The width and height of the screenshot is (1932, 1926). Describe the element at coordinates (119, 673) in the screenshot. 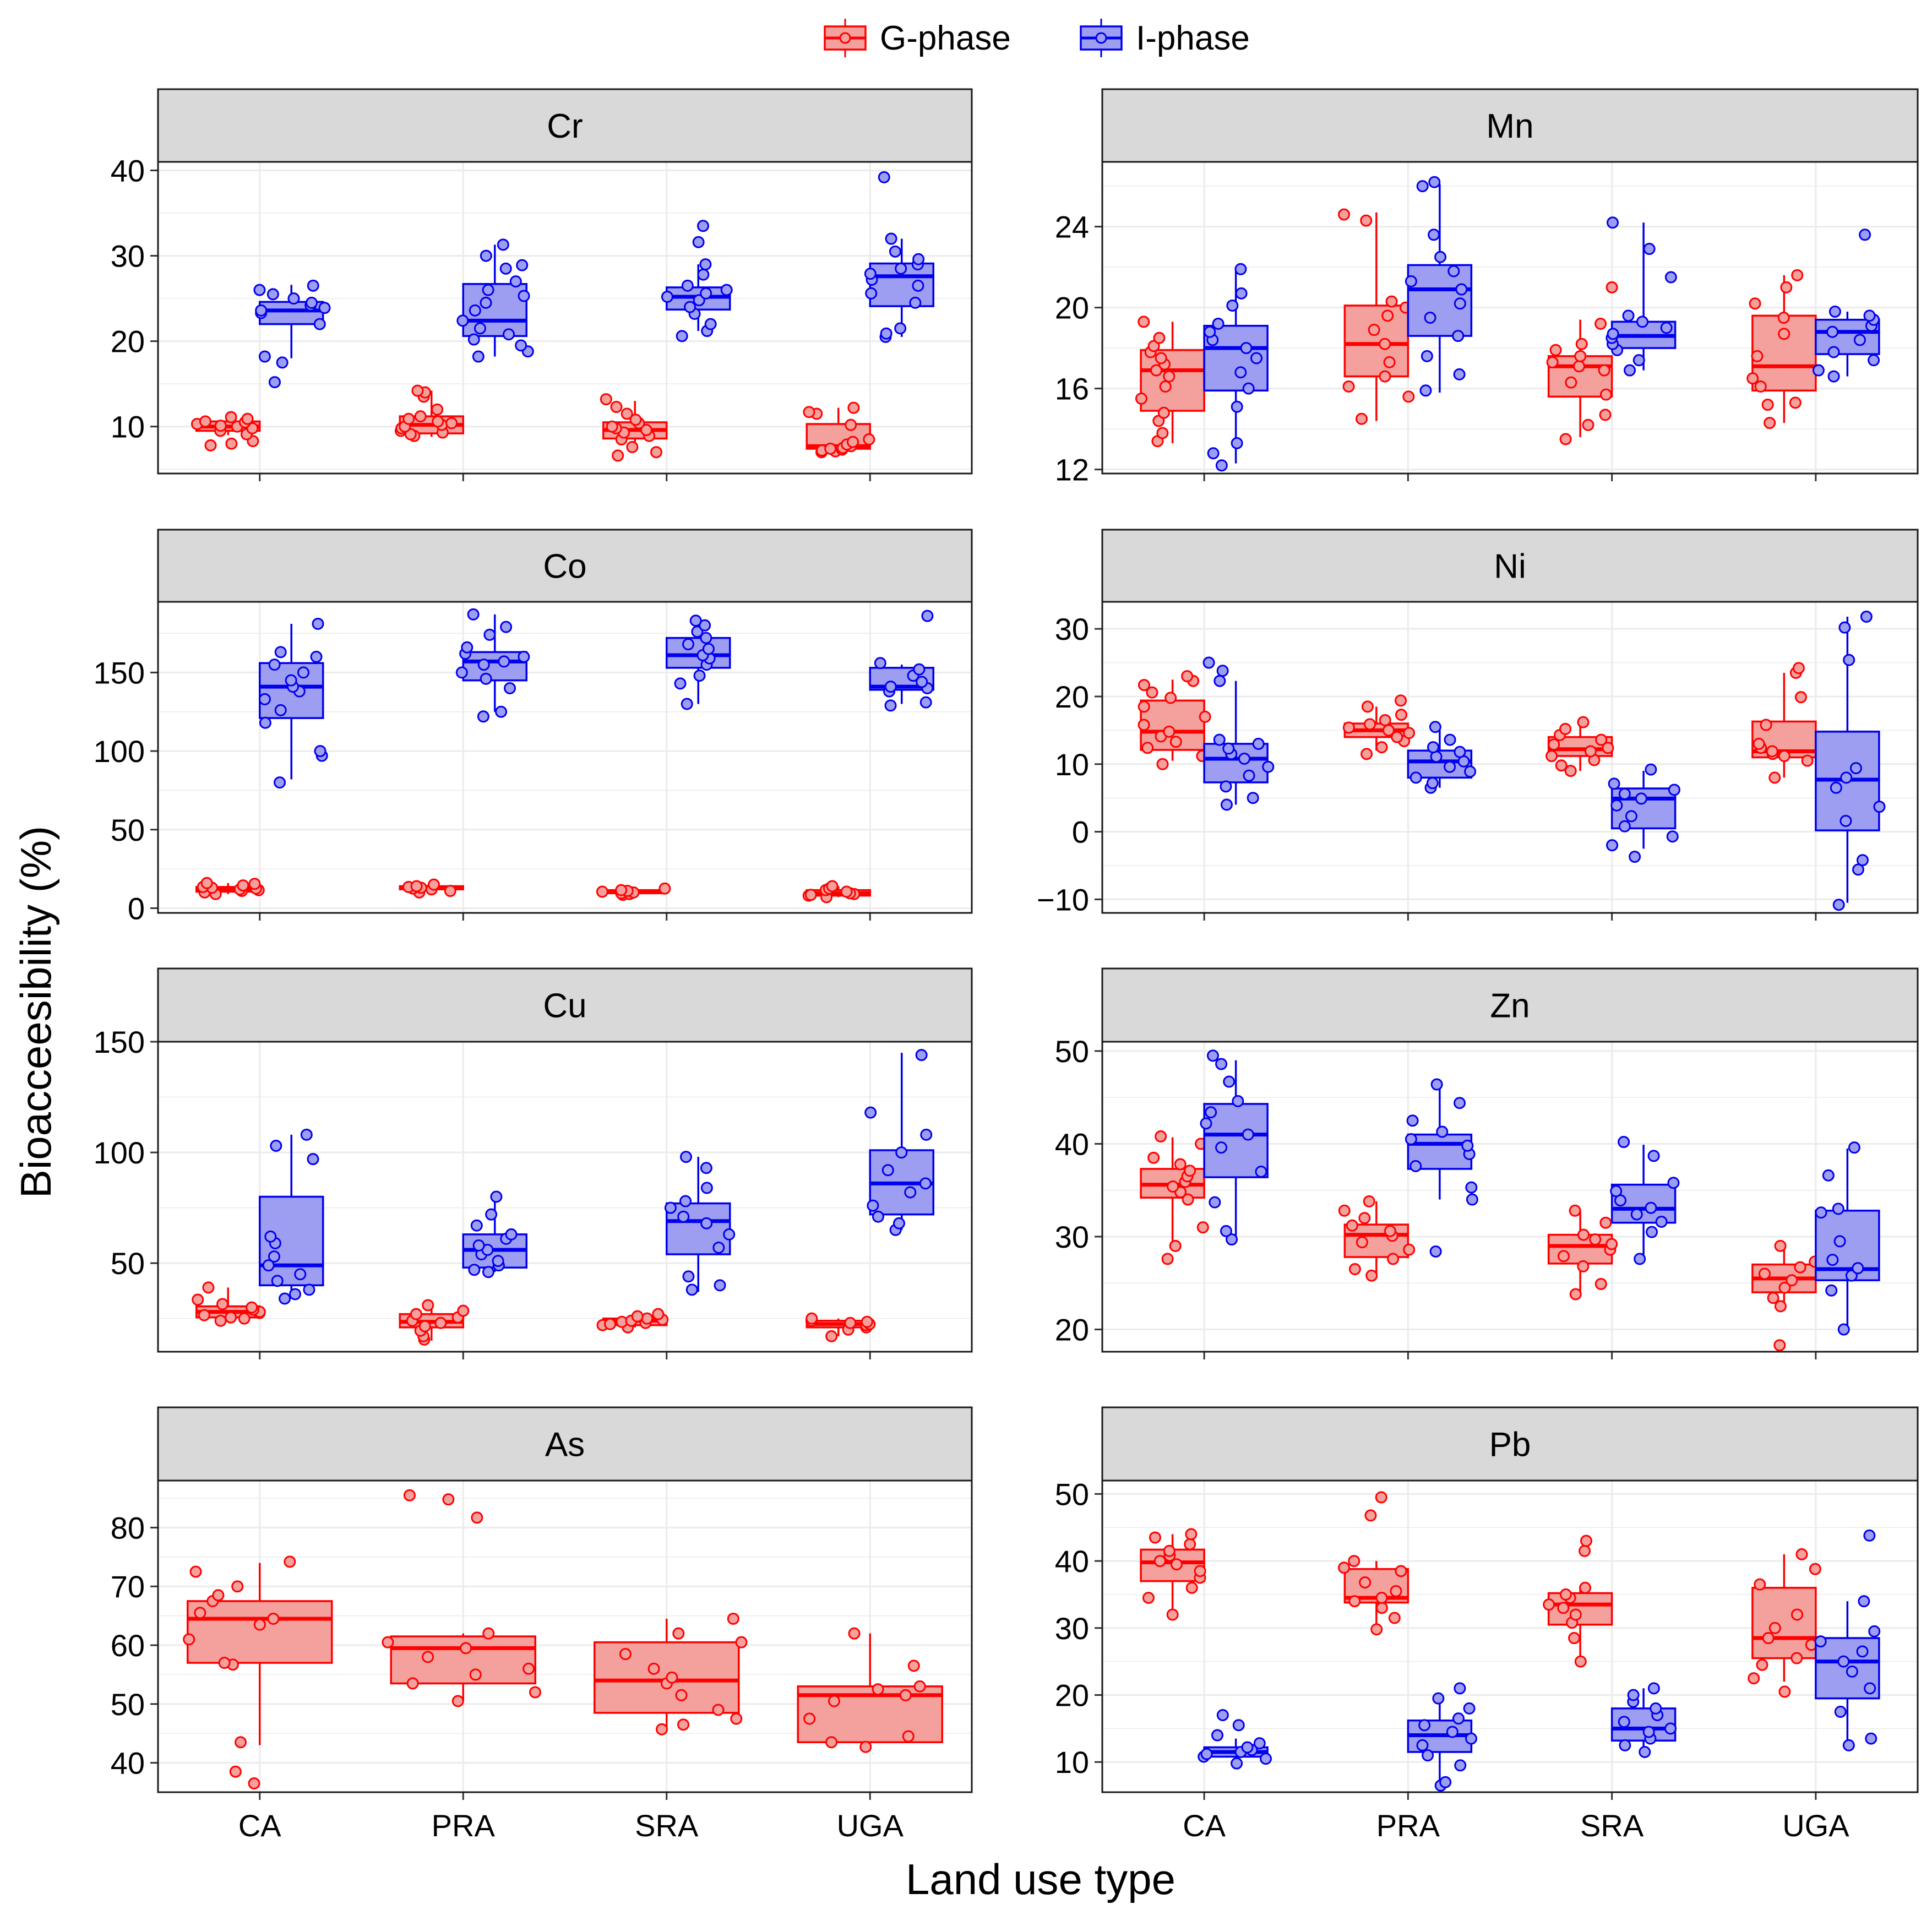

I see `y-tick-label-co: 150` at that location.